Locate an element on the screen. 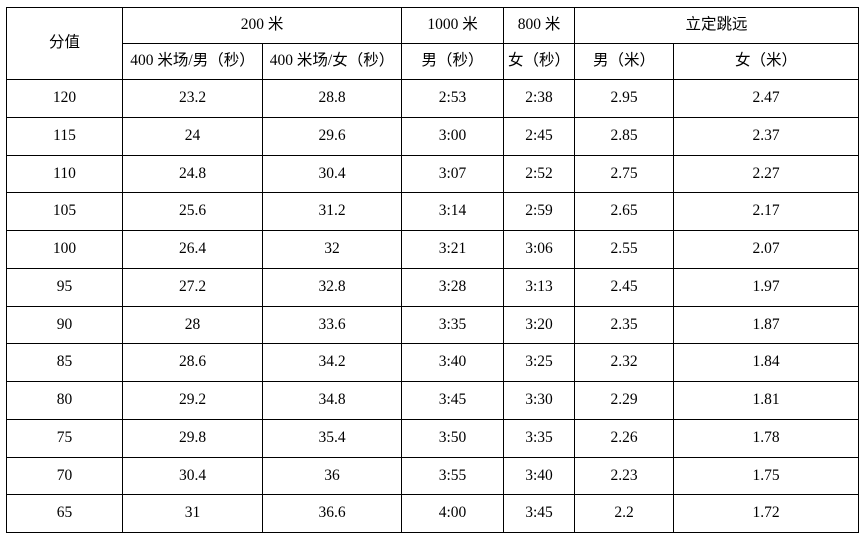 The image size is (865, 541). cell-200m-400m-track-female-seconds: 34.2 is located at coordinates (332, 362).